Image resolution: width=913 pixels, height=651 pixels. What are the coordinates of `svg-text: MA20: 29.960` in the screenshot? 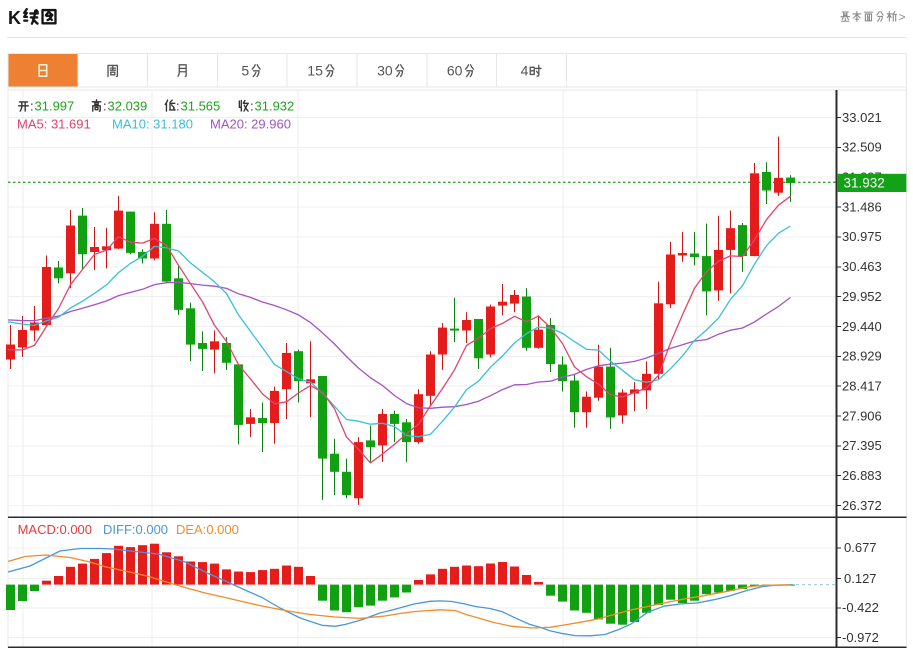 It's located at (250, 124).